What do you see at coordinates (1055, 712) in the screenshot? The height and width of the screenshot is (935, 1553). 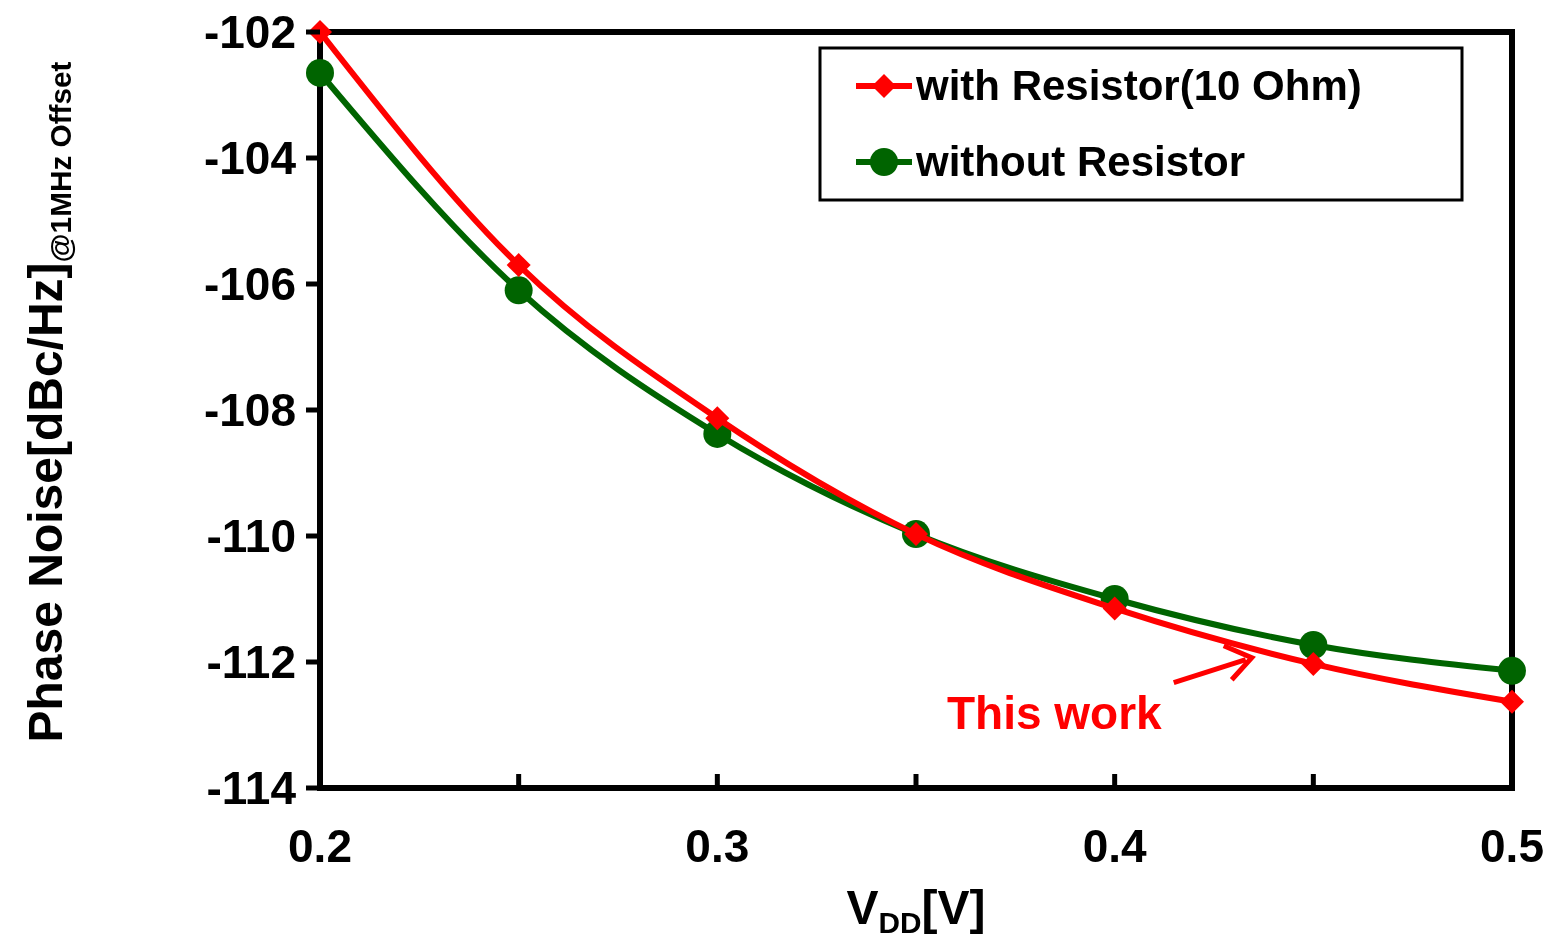 I see `annotation: This work` at bounding box center [1055, 712].